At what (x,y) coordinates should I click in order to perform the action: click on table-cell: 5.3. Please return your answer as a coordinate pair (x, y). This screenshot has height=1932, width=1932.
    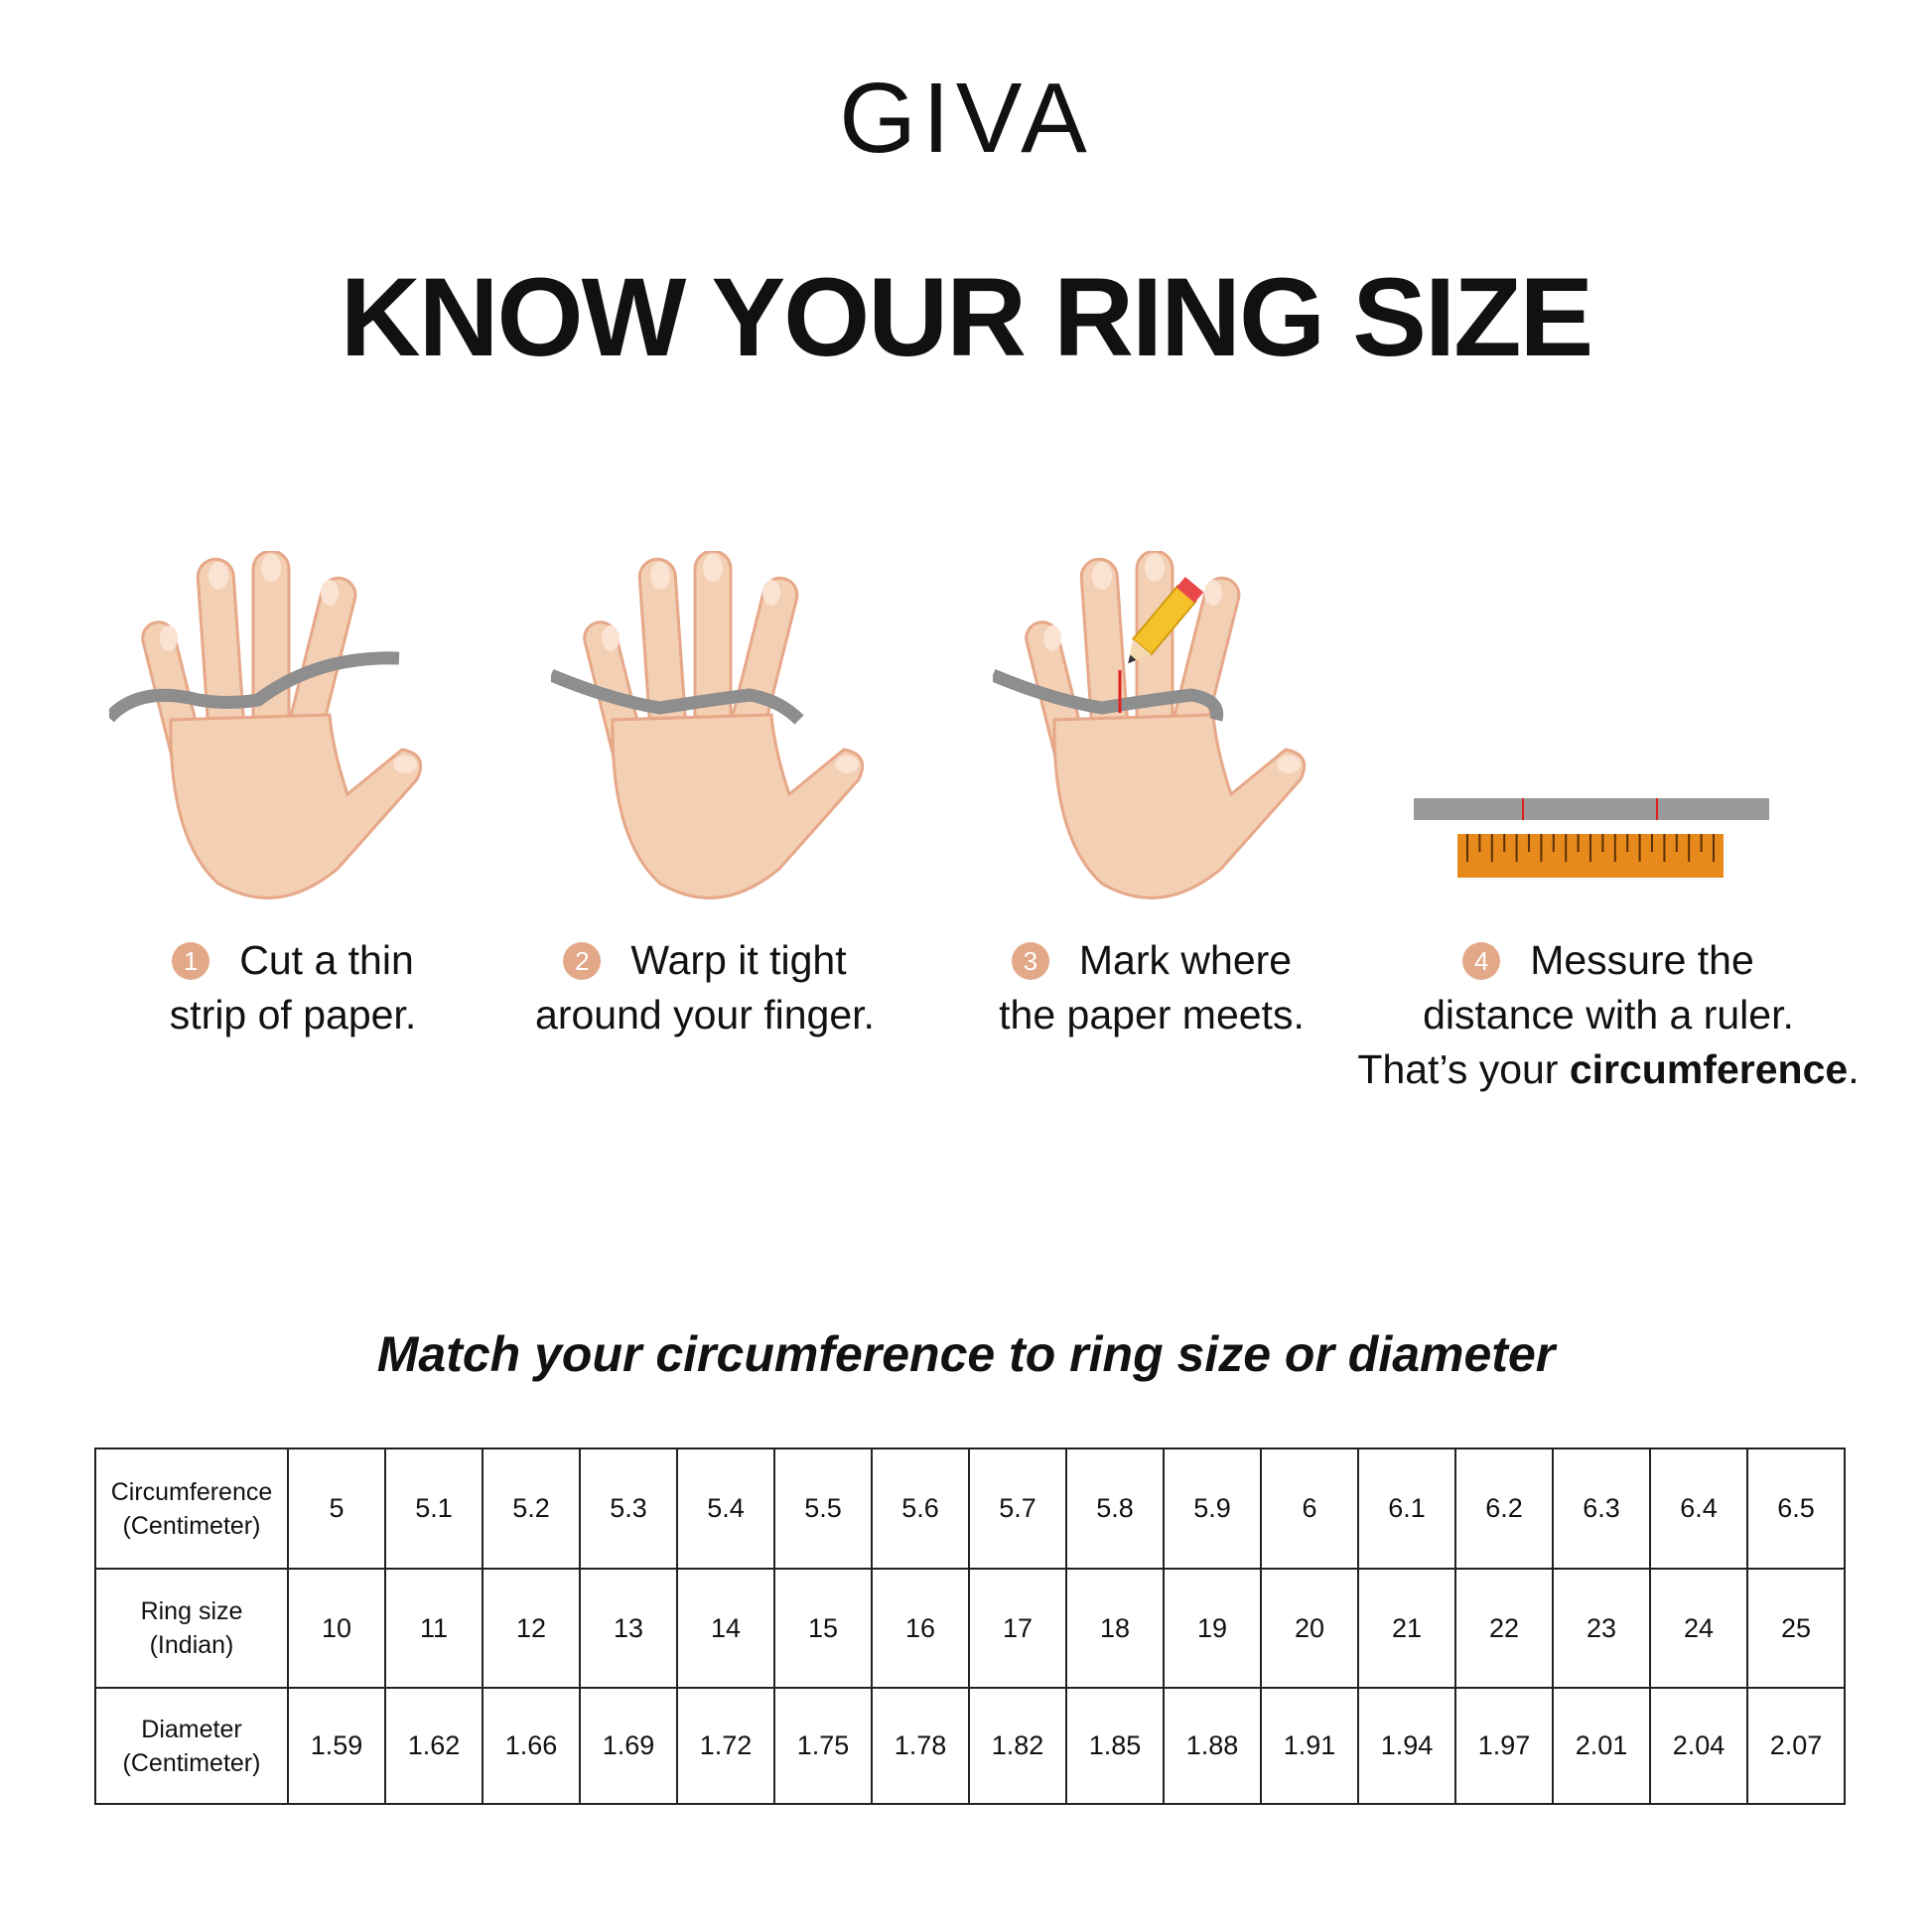
    Looking at the image, I should click on (629, 1509).